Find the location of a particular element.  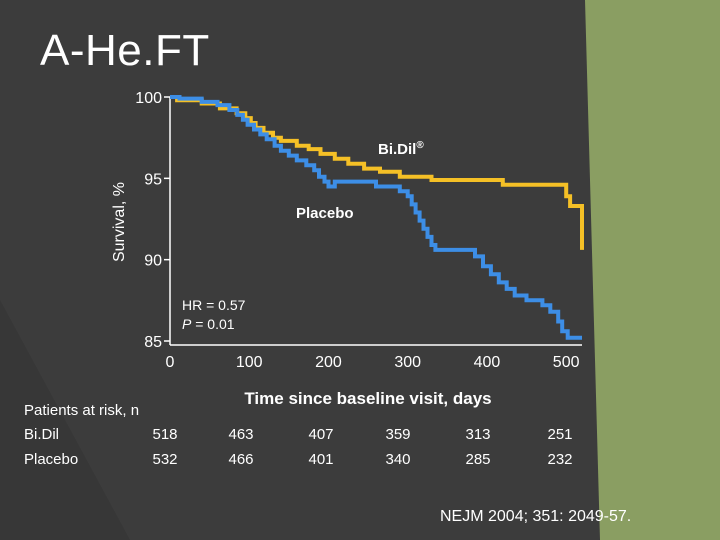

series-label-placebo: Placebo is located at coordinates (325, 213).